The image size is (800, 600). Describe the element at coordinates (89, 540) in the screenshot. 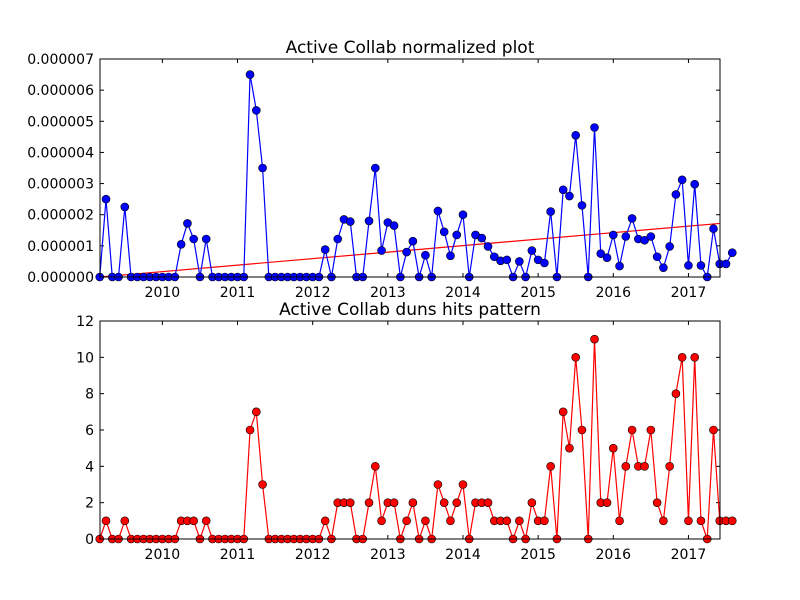

I see `y-tick-label: 0` at that location.